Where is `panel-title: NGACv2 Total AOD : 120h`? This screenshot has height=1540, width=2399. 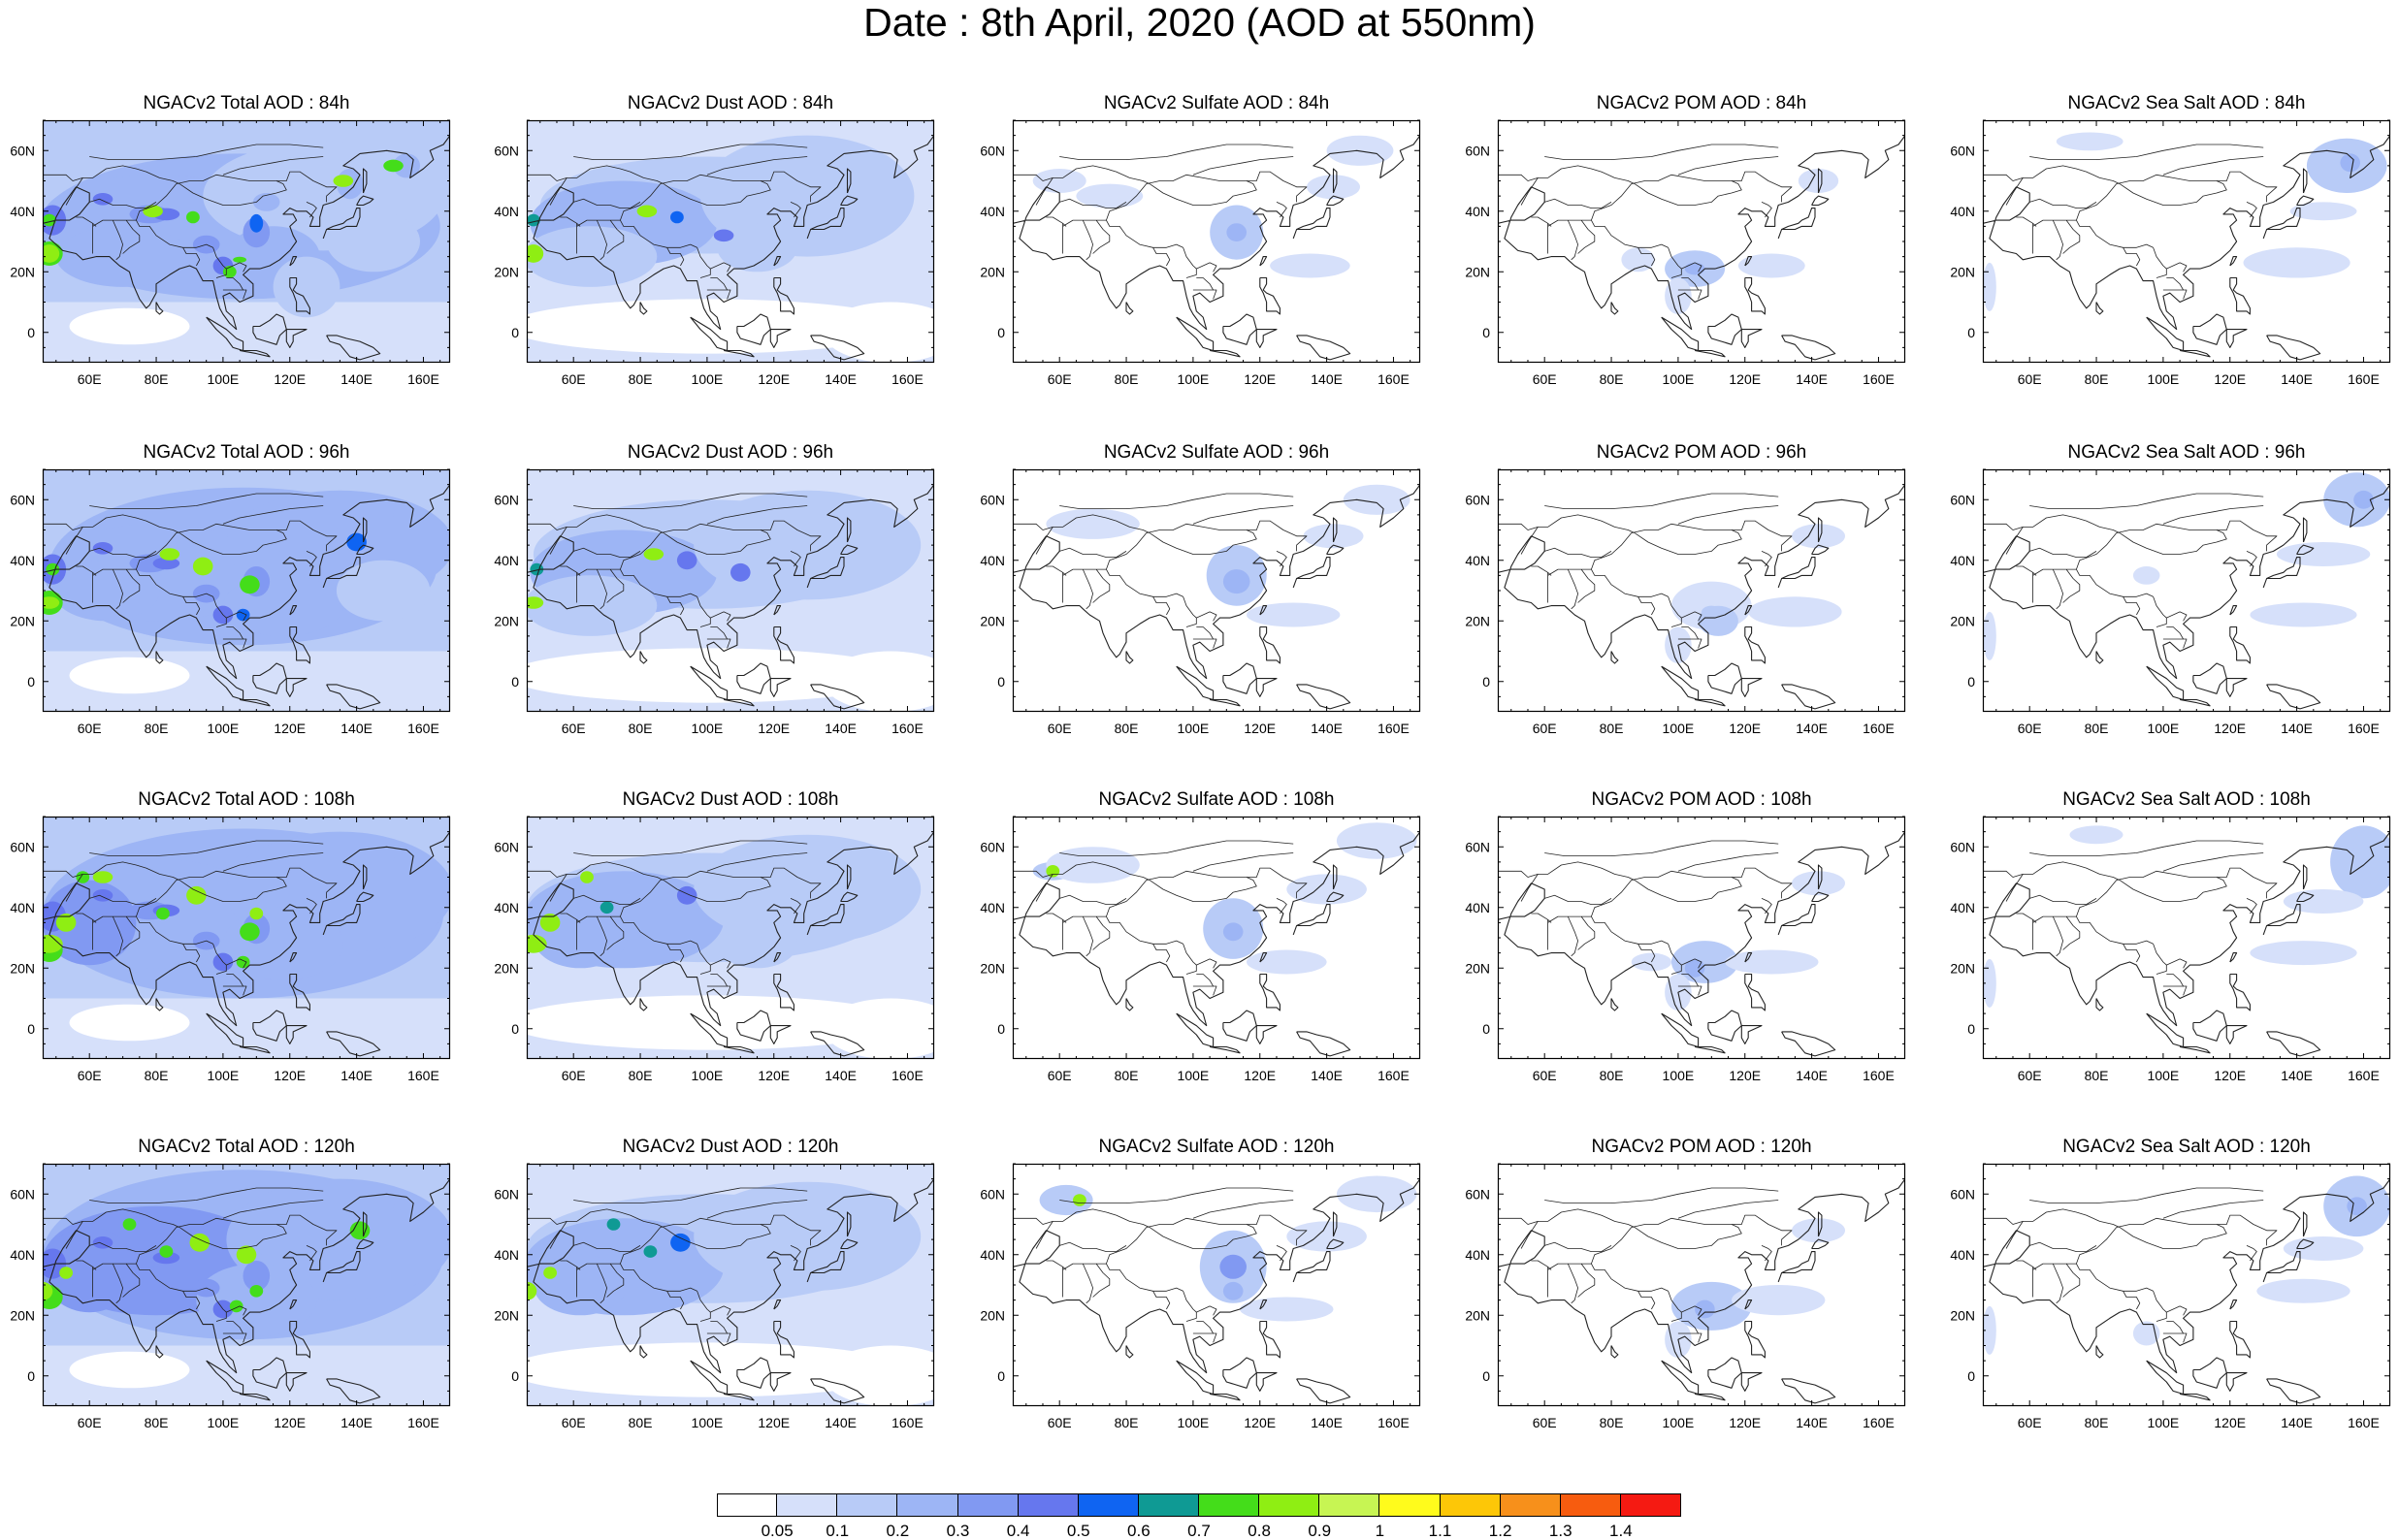
panel-title: NGACv2 Total AOD : 120h is located at coordinates (247, 1147).